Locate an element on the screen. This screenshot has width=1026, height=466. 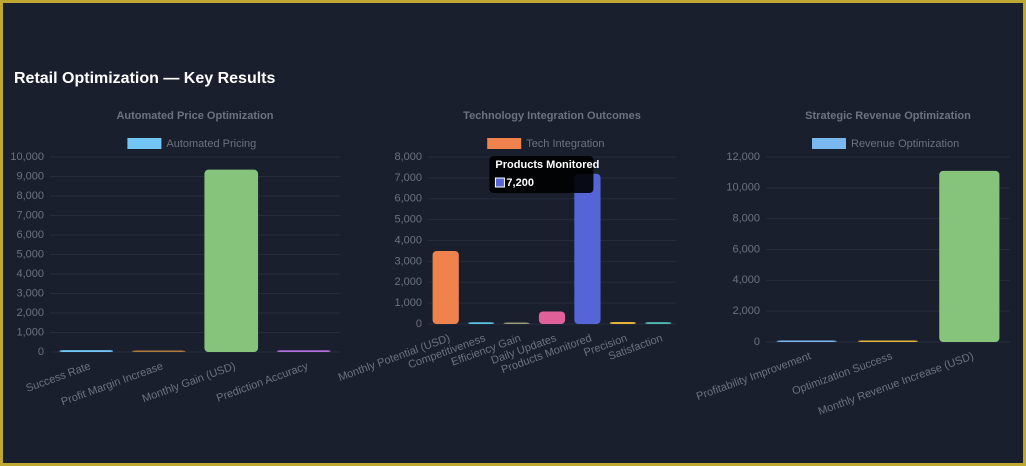
y-tick-label: 9,000 is located at coordinates (30, 176).